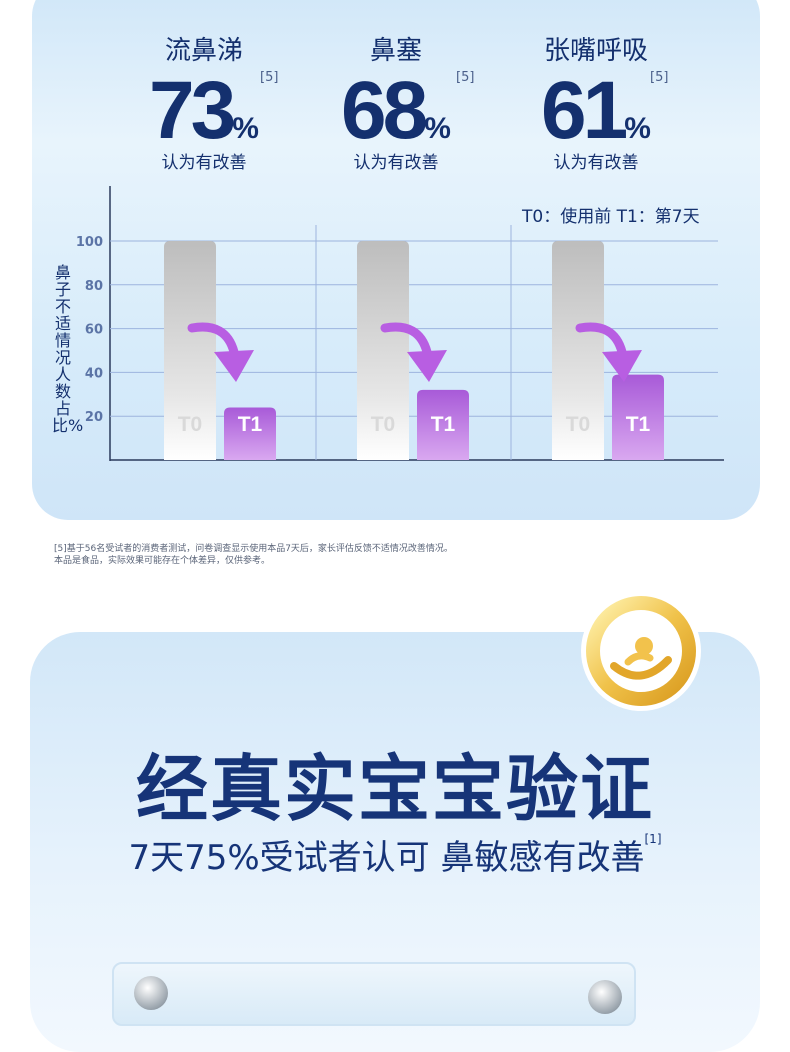 The height and width of the screenshot is (1052, 790). What do you see at coordinates (596, 110) in the screenshot?
I see `stat-value: 61%` at bounding box center [596, 110].